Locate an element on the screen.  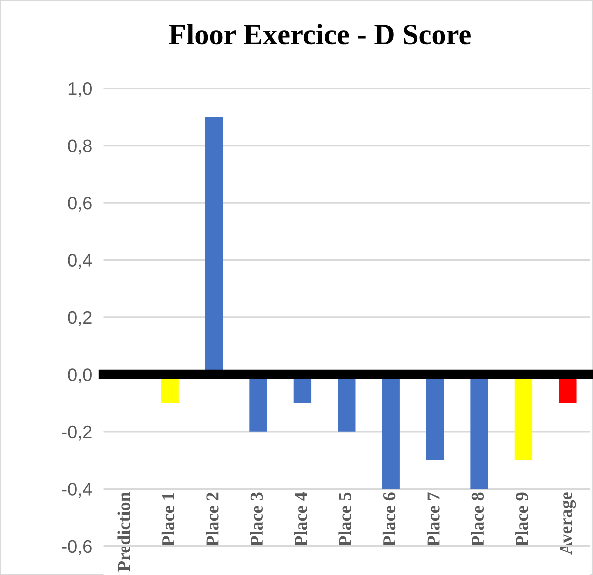
x-tick-label: Place 8 is located at coordinates (477, 519).